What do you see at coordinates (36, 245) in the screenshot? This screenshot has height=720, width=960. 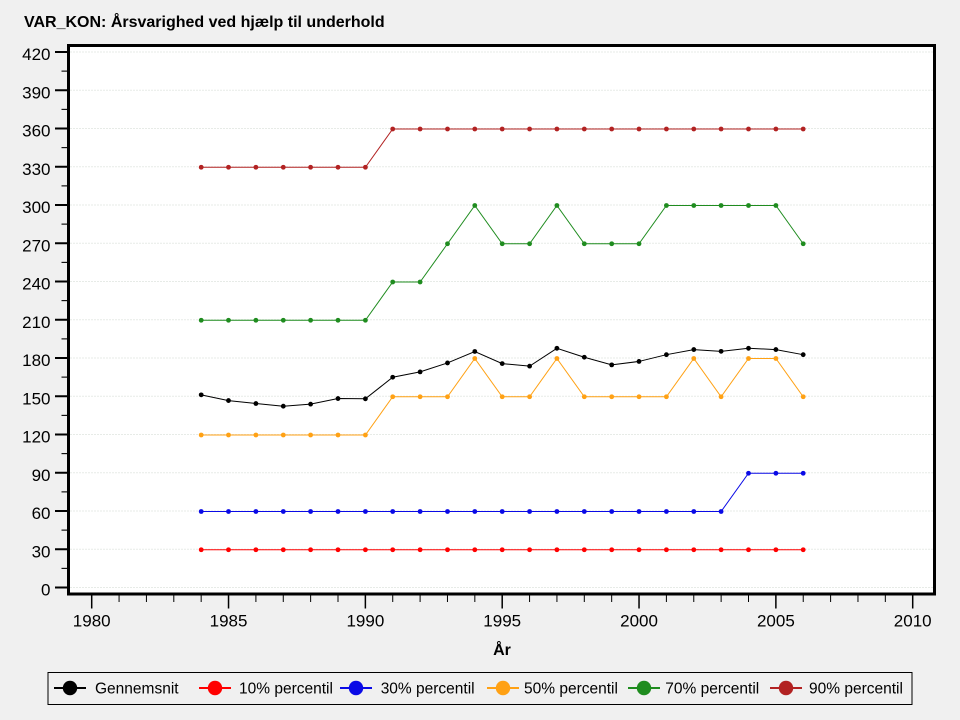 I see `svg-text: 270` at bounding box center [36, 245].